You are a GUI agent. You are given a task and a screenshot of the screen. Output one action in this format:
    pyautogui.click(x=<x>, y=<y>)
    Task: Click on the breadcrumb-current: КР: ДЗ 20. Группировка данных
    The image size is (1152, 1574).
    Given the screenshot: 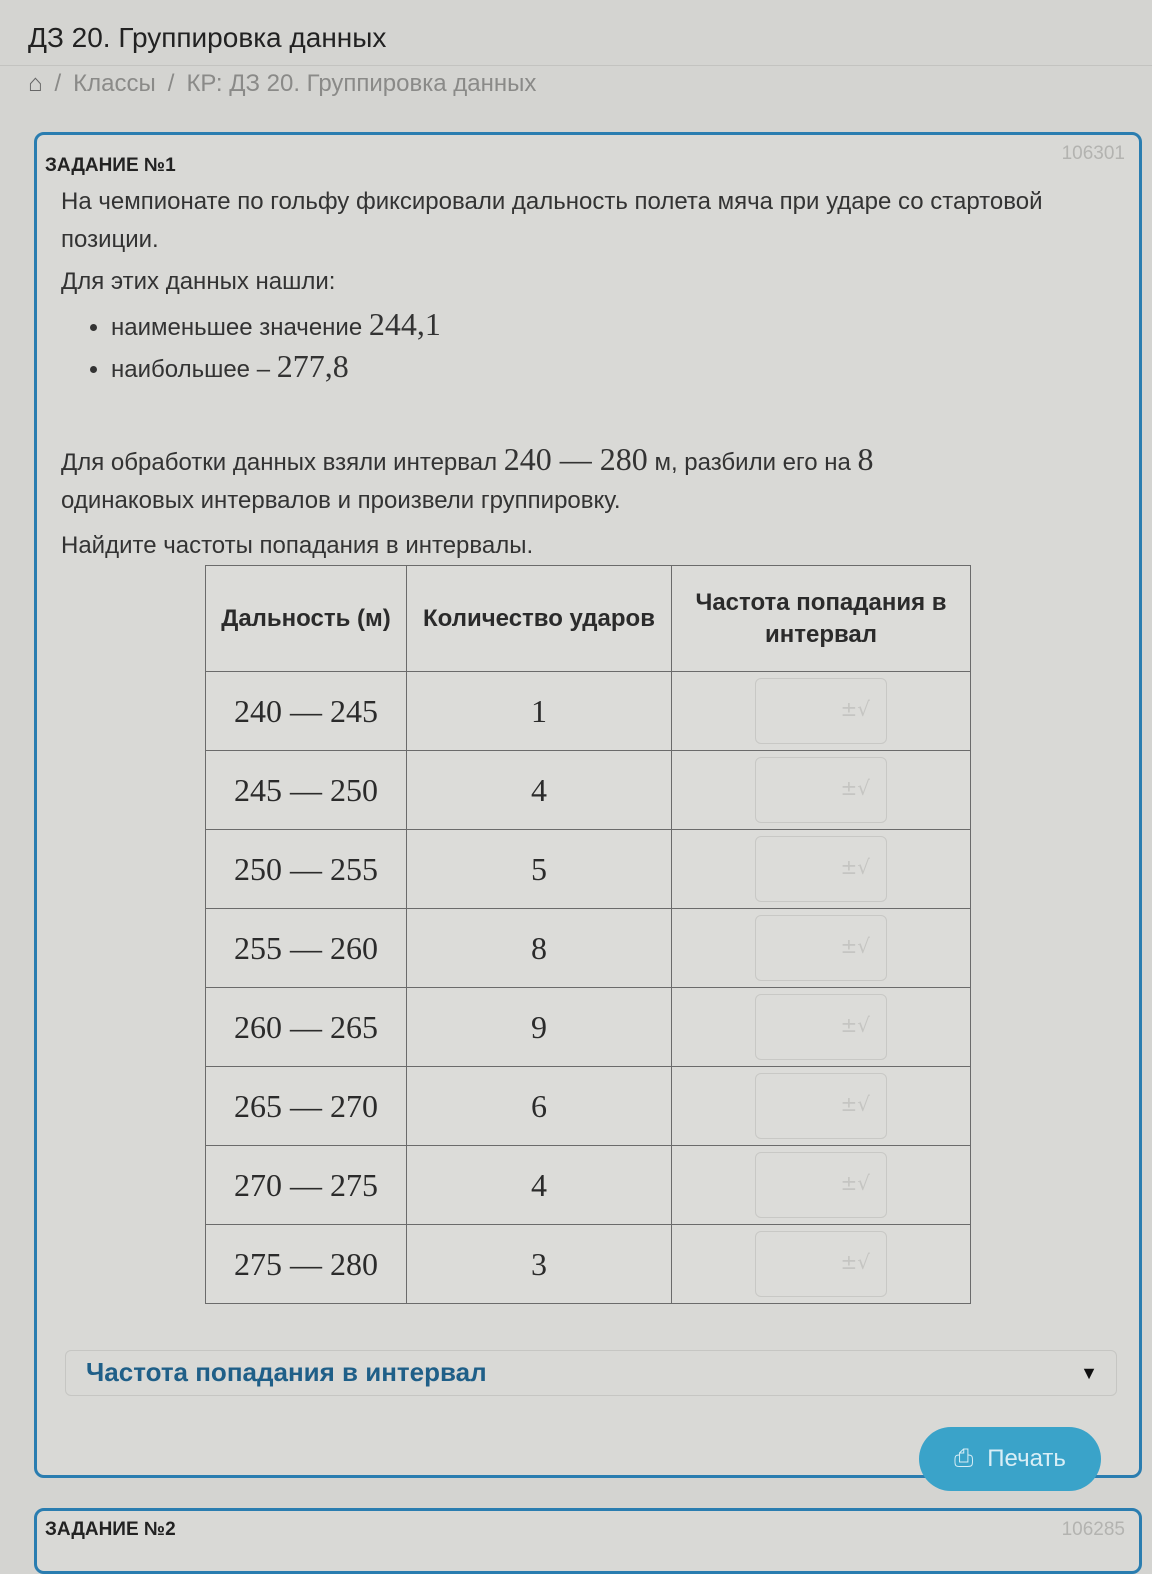 What is the action you would take?
    pyautogui.click(x=361, y=83)
    